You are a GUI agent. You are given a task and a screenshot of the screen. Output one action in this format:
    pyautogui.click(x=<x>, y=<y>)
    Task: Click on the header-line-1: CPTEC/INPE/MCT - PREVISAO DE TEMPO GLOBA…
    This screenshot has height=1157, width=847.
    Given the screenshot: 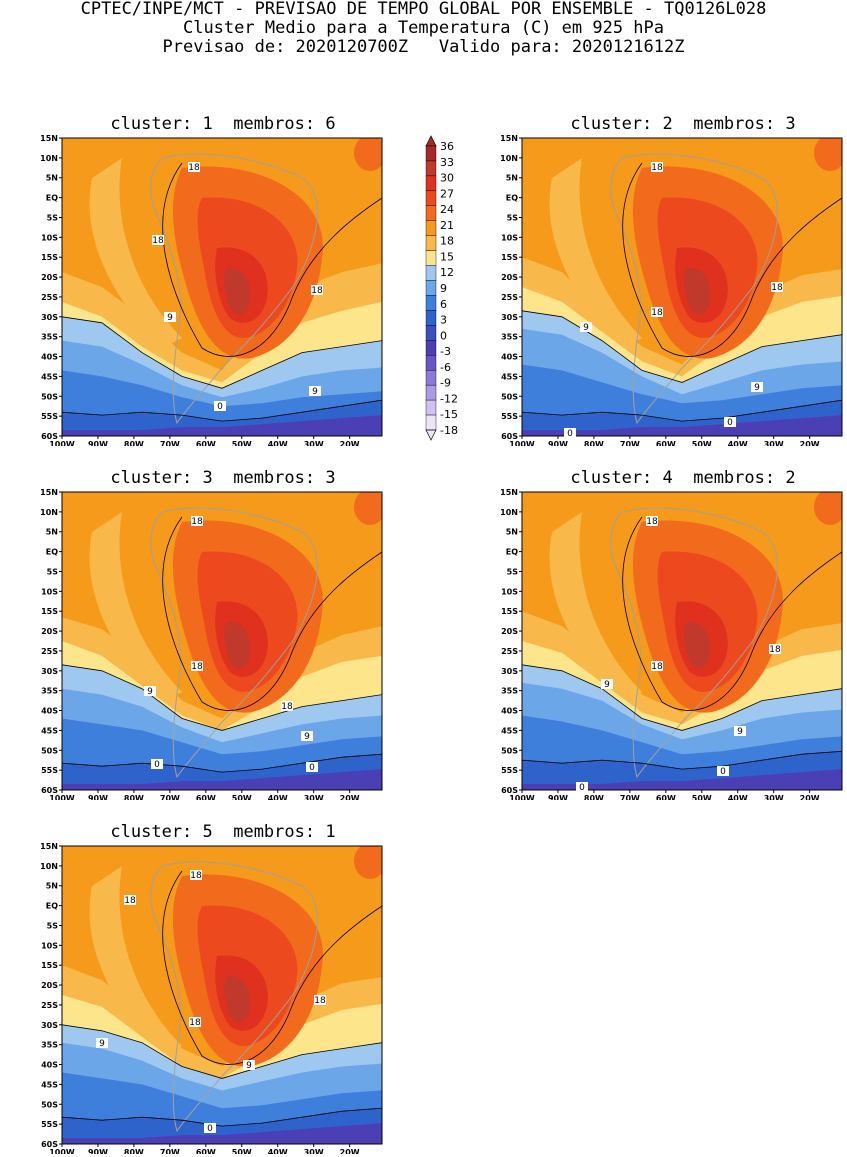 What is the action you would take?
    pyautogui.click(x=423, y=9)
    